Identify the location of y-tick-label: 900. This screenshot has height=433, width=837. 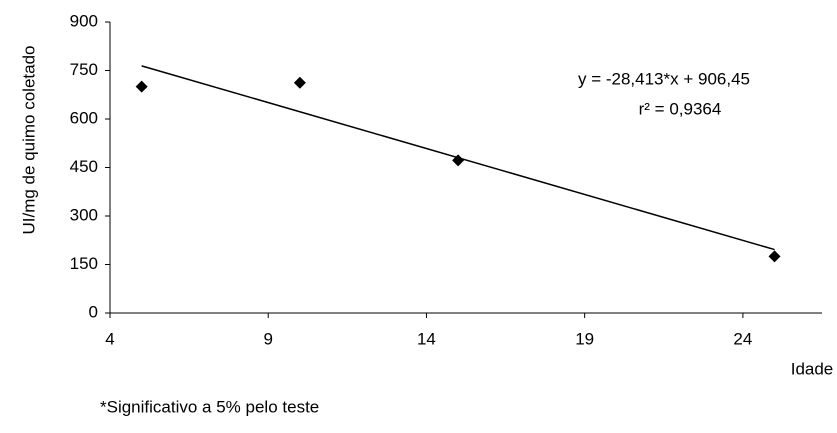
(84, 20).